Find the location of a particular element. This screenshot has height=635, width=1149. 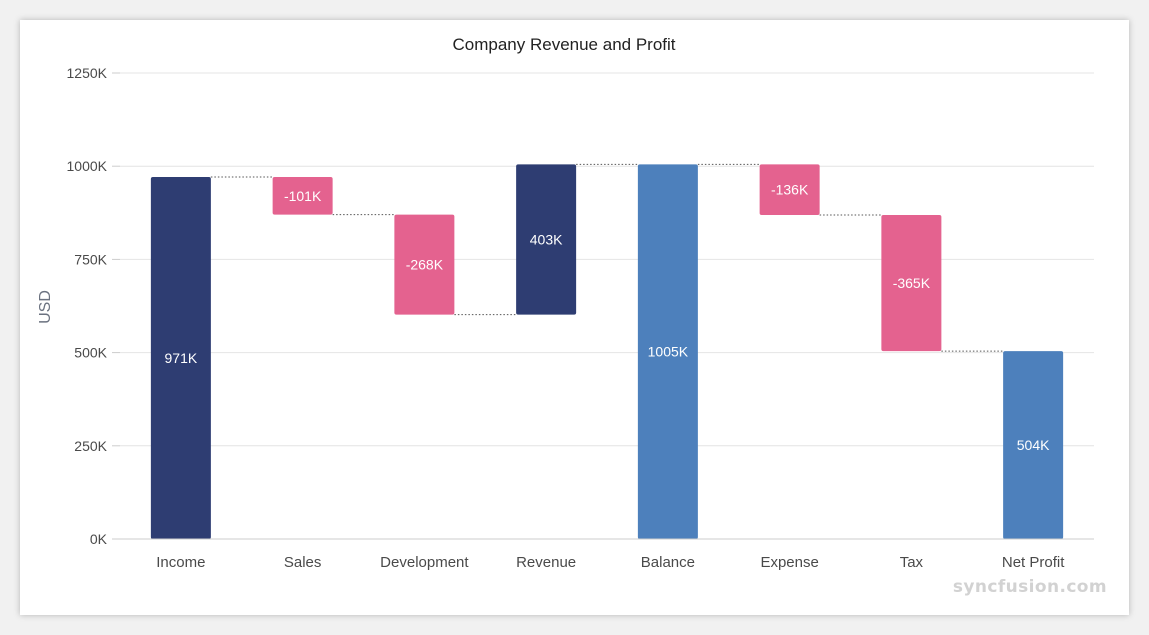

data-label-revenue: 403K is located at coordinates (546, 239).